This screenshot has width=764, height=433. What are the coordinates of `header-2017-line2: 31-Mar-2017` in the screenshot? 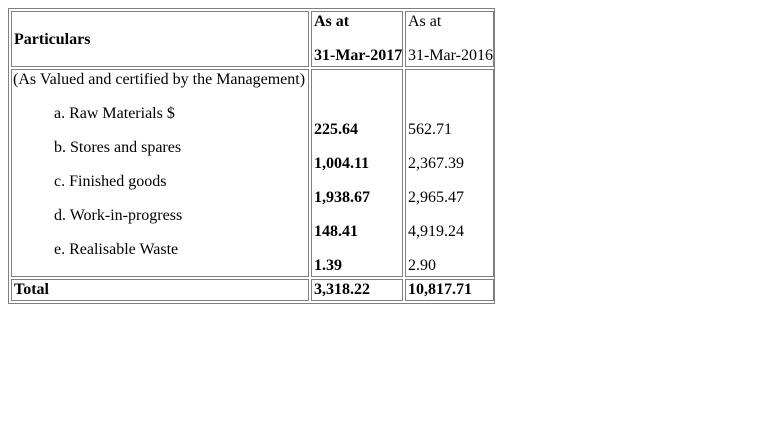 It's located at (358, 55).